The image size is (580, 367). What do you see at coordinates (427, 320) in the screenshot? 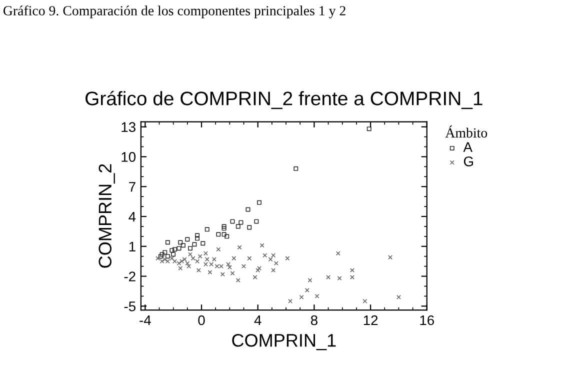
I see `x-tick-label: 16` at bounding box center [427, 320].